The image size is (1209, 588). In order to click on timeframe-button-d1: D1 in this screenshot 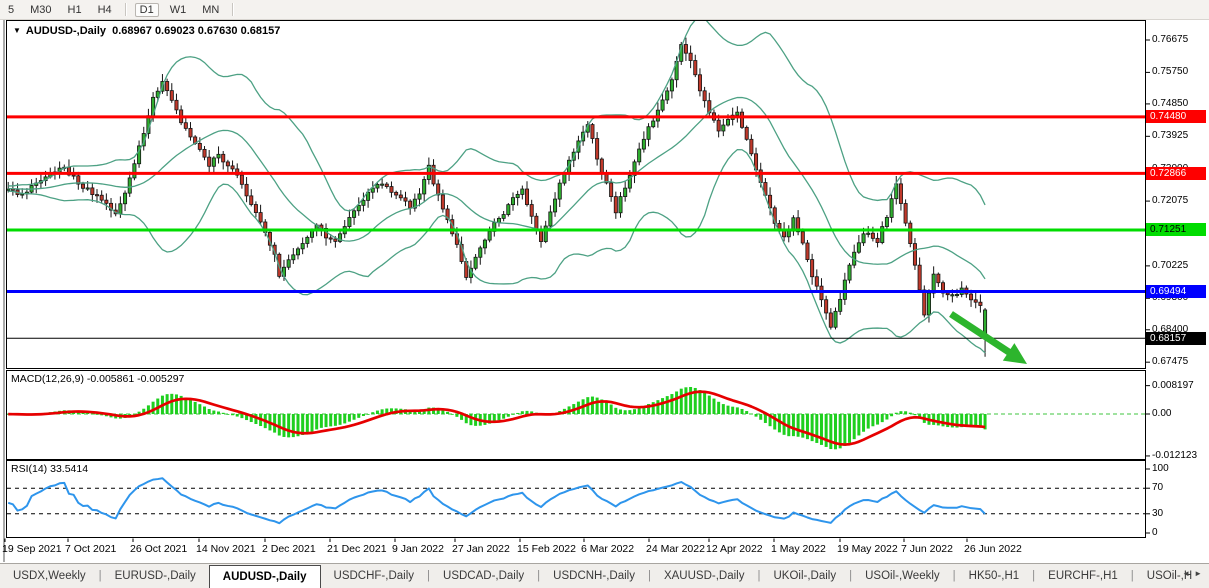, I will do `click(146, 9)`.